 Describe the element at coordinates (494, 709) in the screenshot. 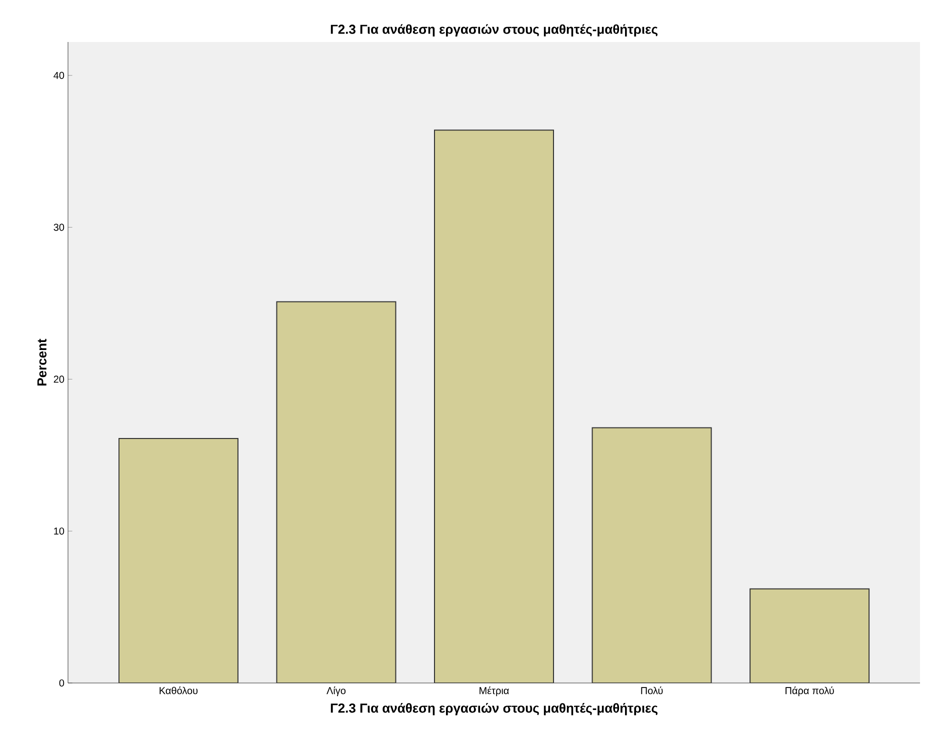

I see `x-axis-title: Γ2.3 Για ανάθεση εργασιών στους μαθητές-μαθήτριες` at that location.